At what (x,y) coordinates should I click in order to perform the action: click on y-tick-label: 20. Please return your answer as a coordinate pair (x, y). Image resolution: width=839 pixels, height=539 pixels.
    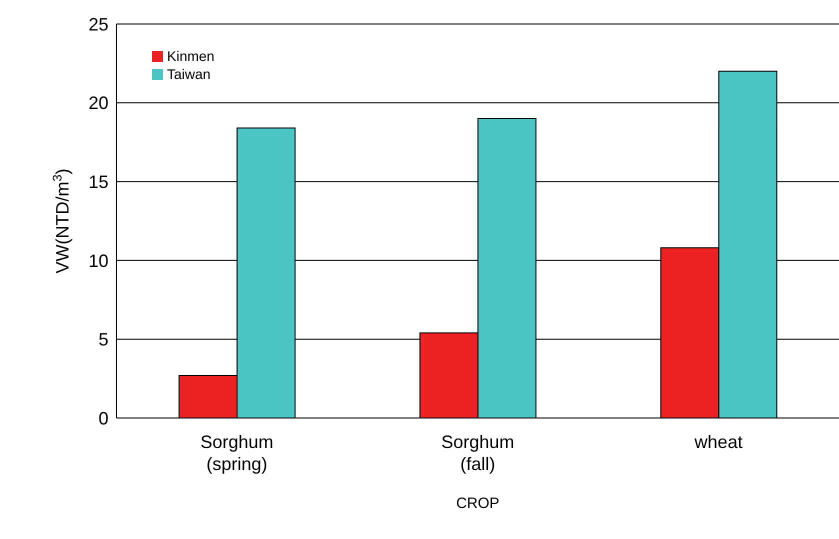
    Looking at the image, I should click on (98, 103).